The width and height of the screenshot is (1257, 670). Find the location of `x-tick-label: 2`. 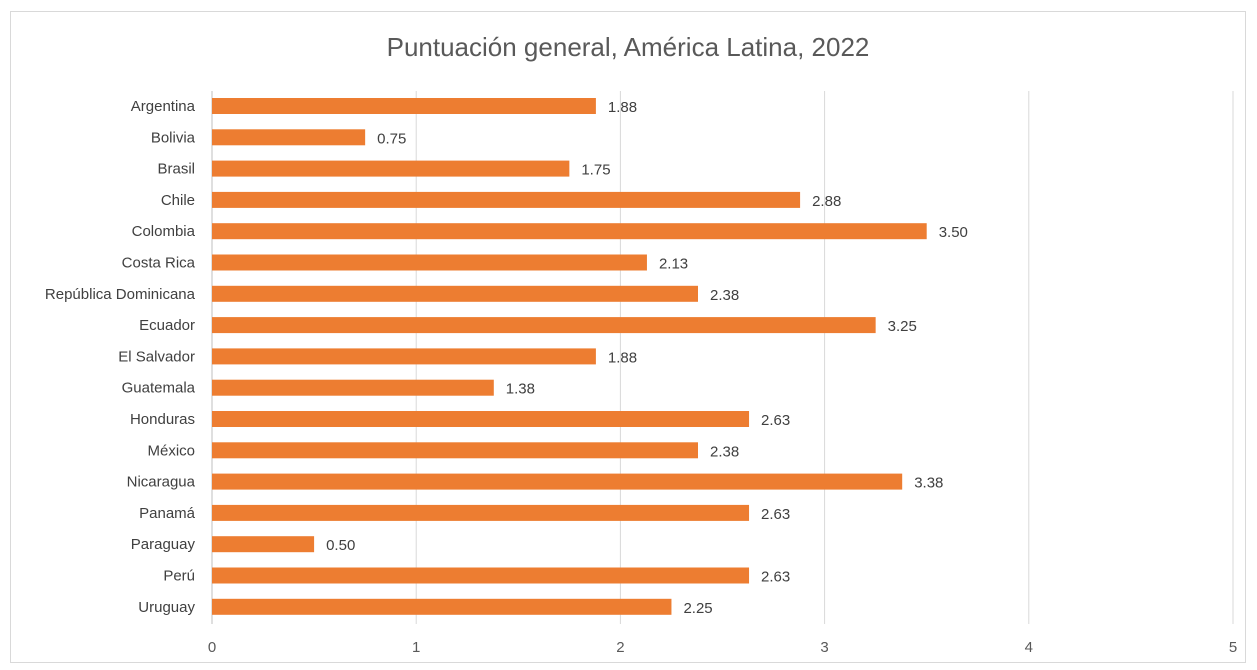

x-tick-label: 2 is located at coordinates (620, 647).